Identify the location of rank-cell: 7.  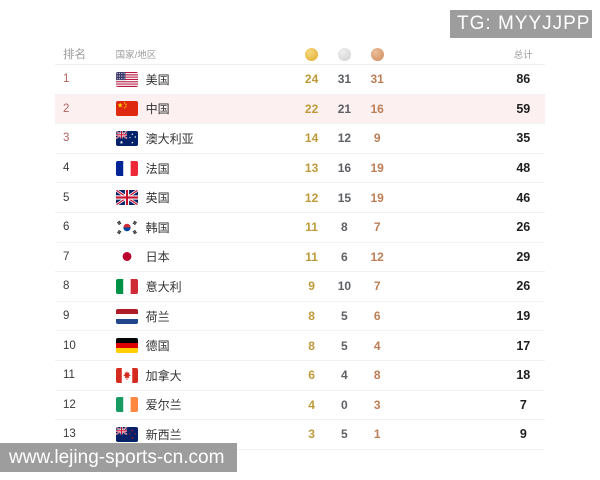
(66, 256).